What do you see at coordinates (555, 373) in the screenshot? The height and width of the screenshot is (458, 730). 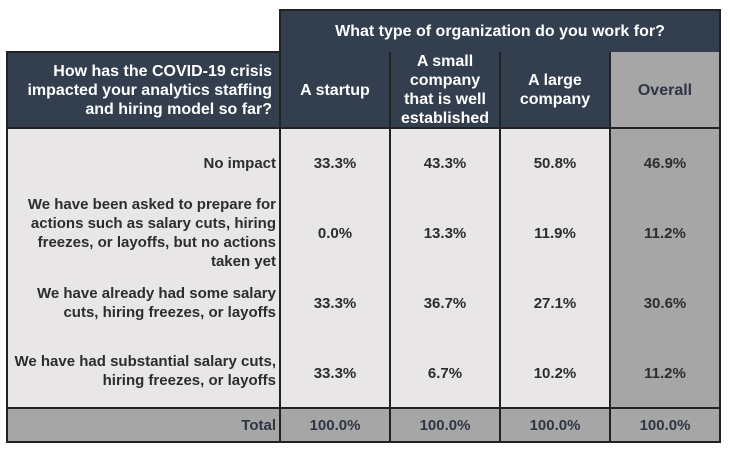 I see `cell-substantial-large: 10.2%` at bounding box center [555, 373].